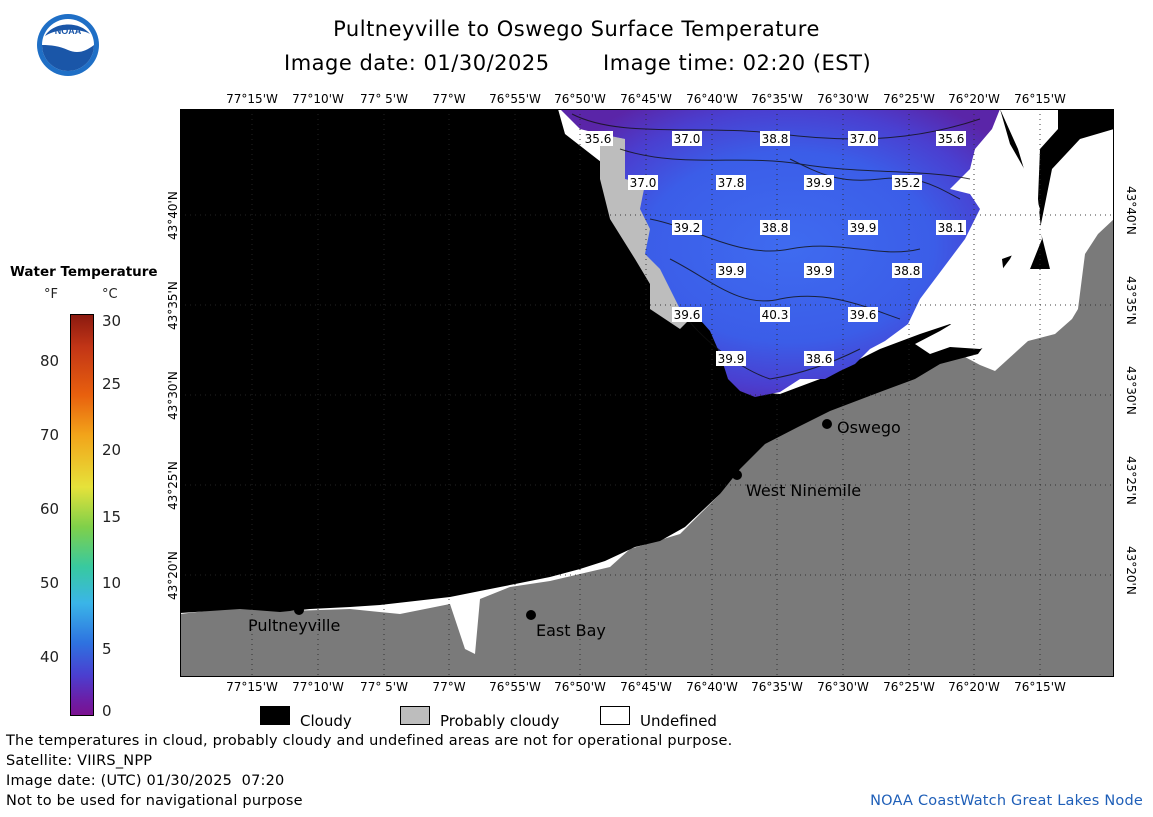  What do you see at coordinates (112, 384) in the screenshot?
I see `colorbar-c-tick: 25` at bounding box center [112, 384].